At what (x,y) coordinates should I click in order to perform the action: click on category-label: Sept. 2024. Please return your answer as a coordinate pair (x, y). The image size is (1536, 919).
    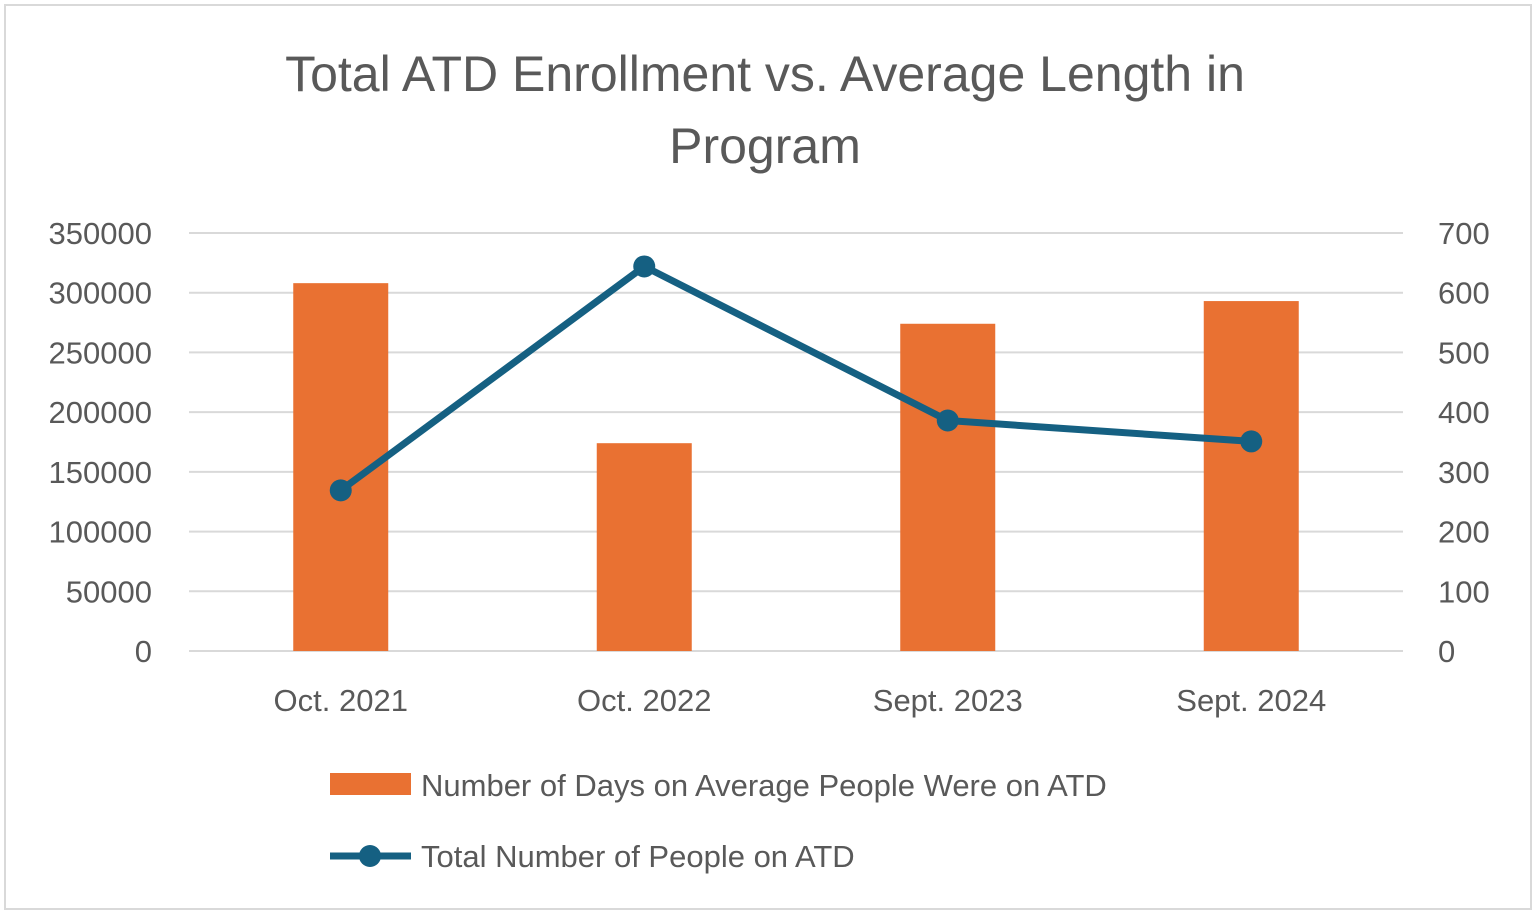
    Looking at the image, I should click on (1251, 700).